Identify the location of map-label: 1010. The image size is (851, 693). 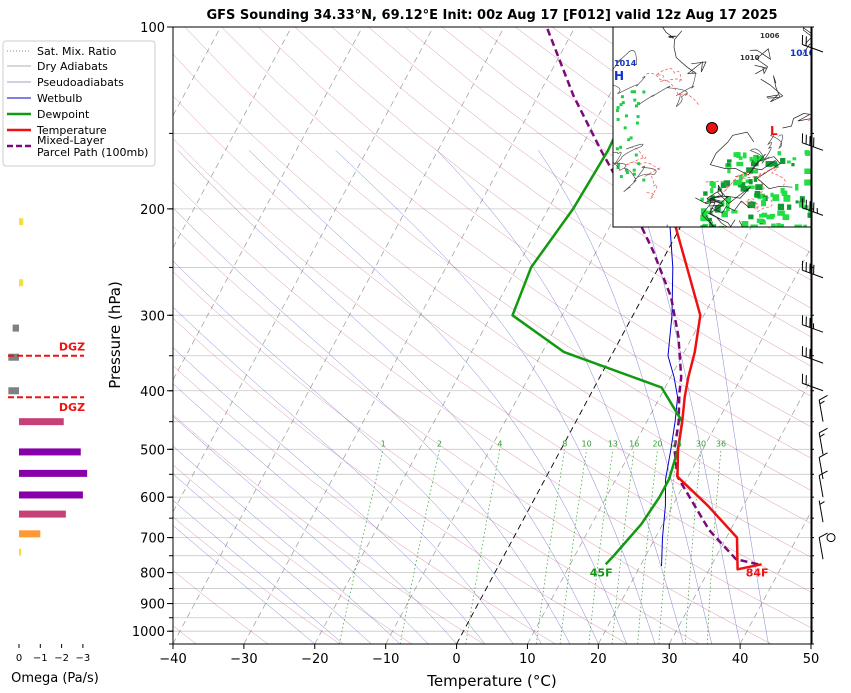
(750, 58).